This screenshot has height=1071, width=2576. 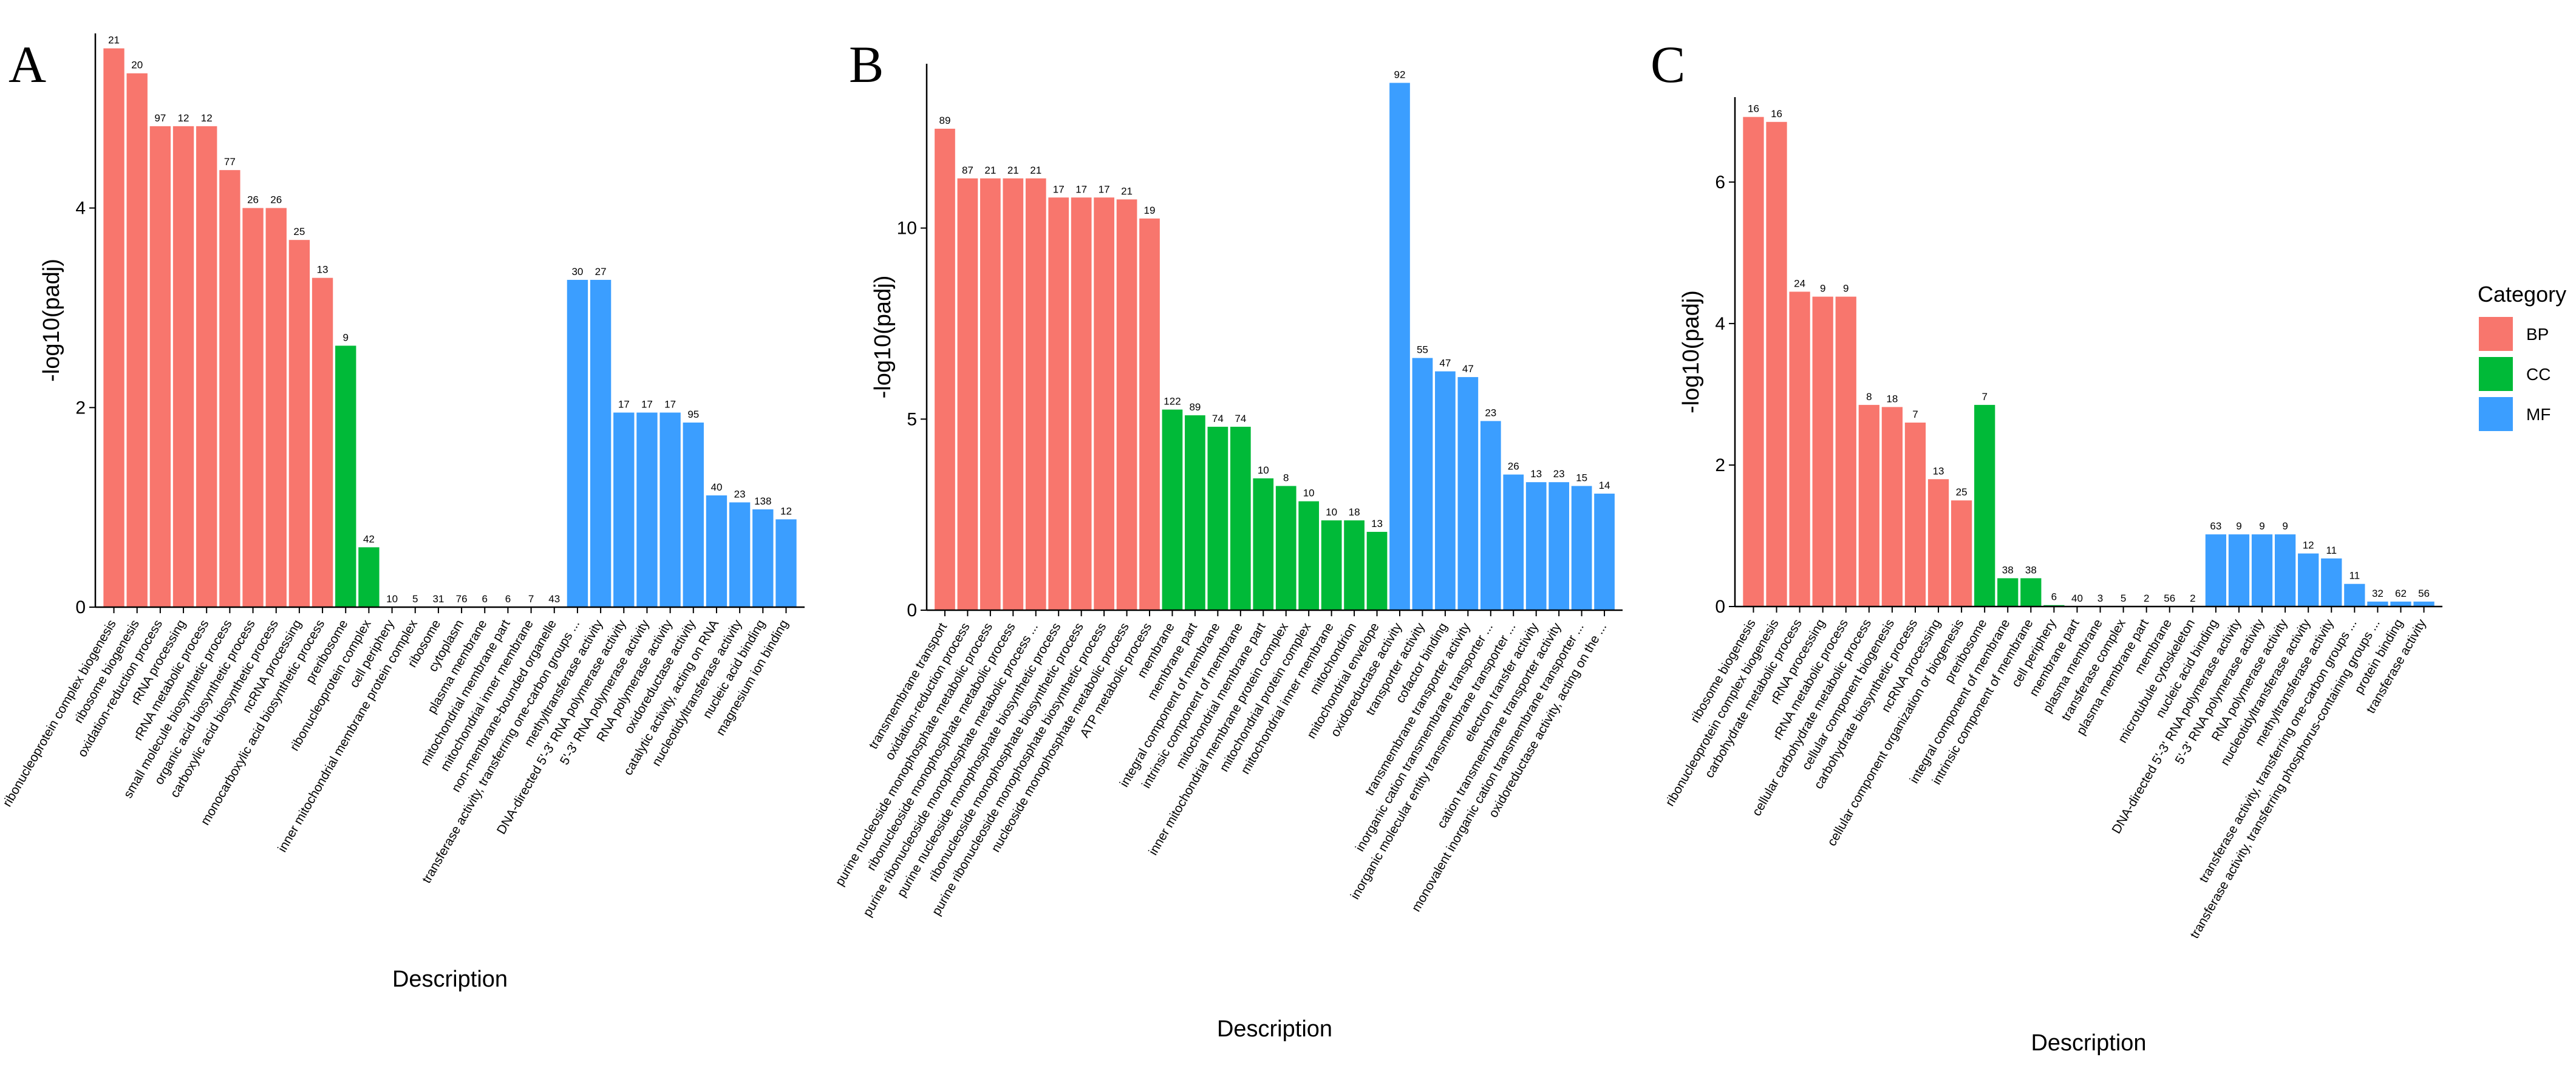 What do you see at coordinates (1150, 210) in the screenshot?
I see `count-label: 19` at bounding box center [1150, 210].